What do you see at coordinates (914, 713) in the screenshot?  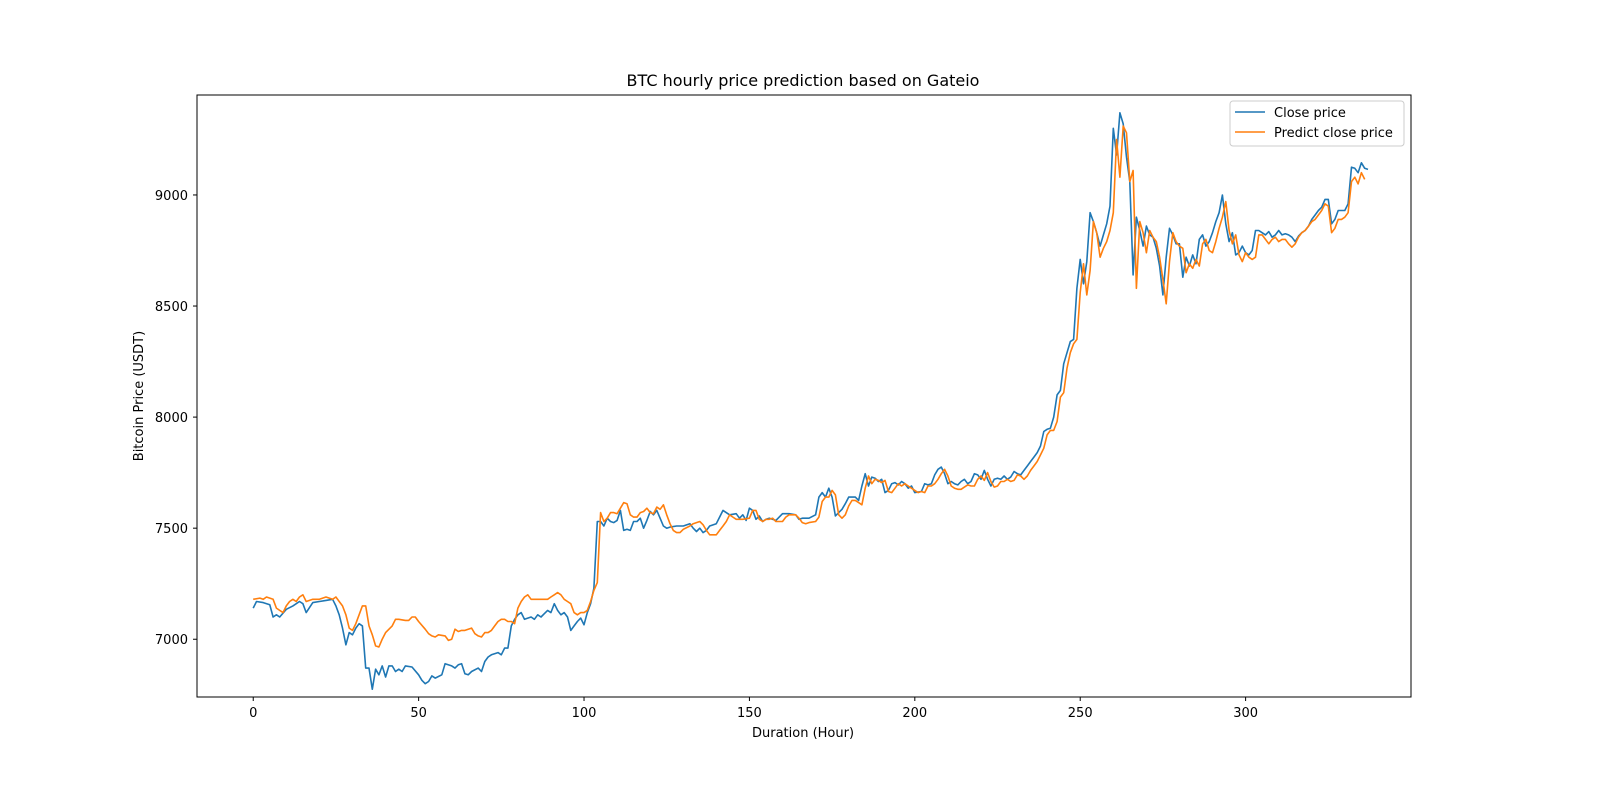 I see `x-tick-label: 200` at bounding box center [914, 713].